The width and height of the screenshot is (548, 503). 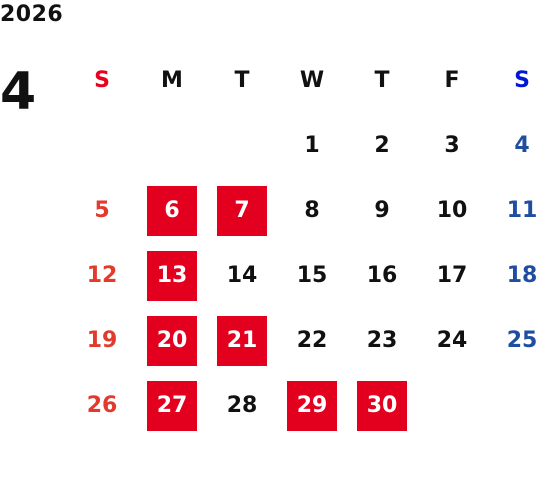 I want to click on day-cell: 29, so click(x=312, y=405).